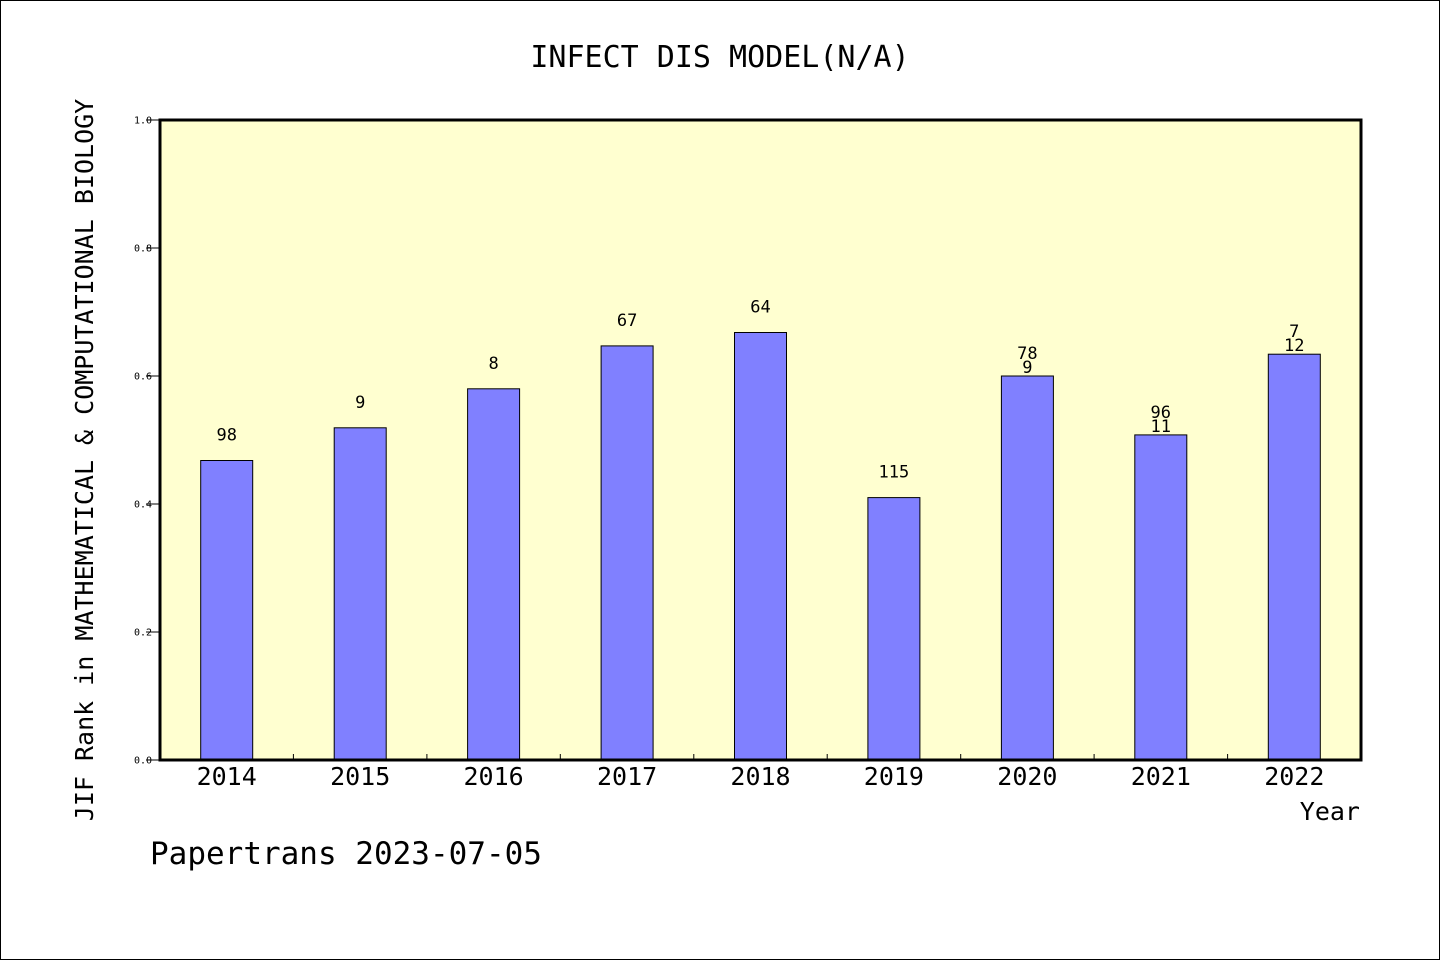 Image resolution: width=1440 pixels, height=960 pixels. What do you see at coordinates (143, 761) in the screenshot?
I see `y-tick-label: 0.0` at bounding box center [143, 761].